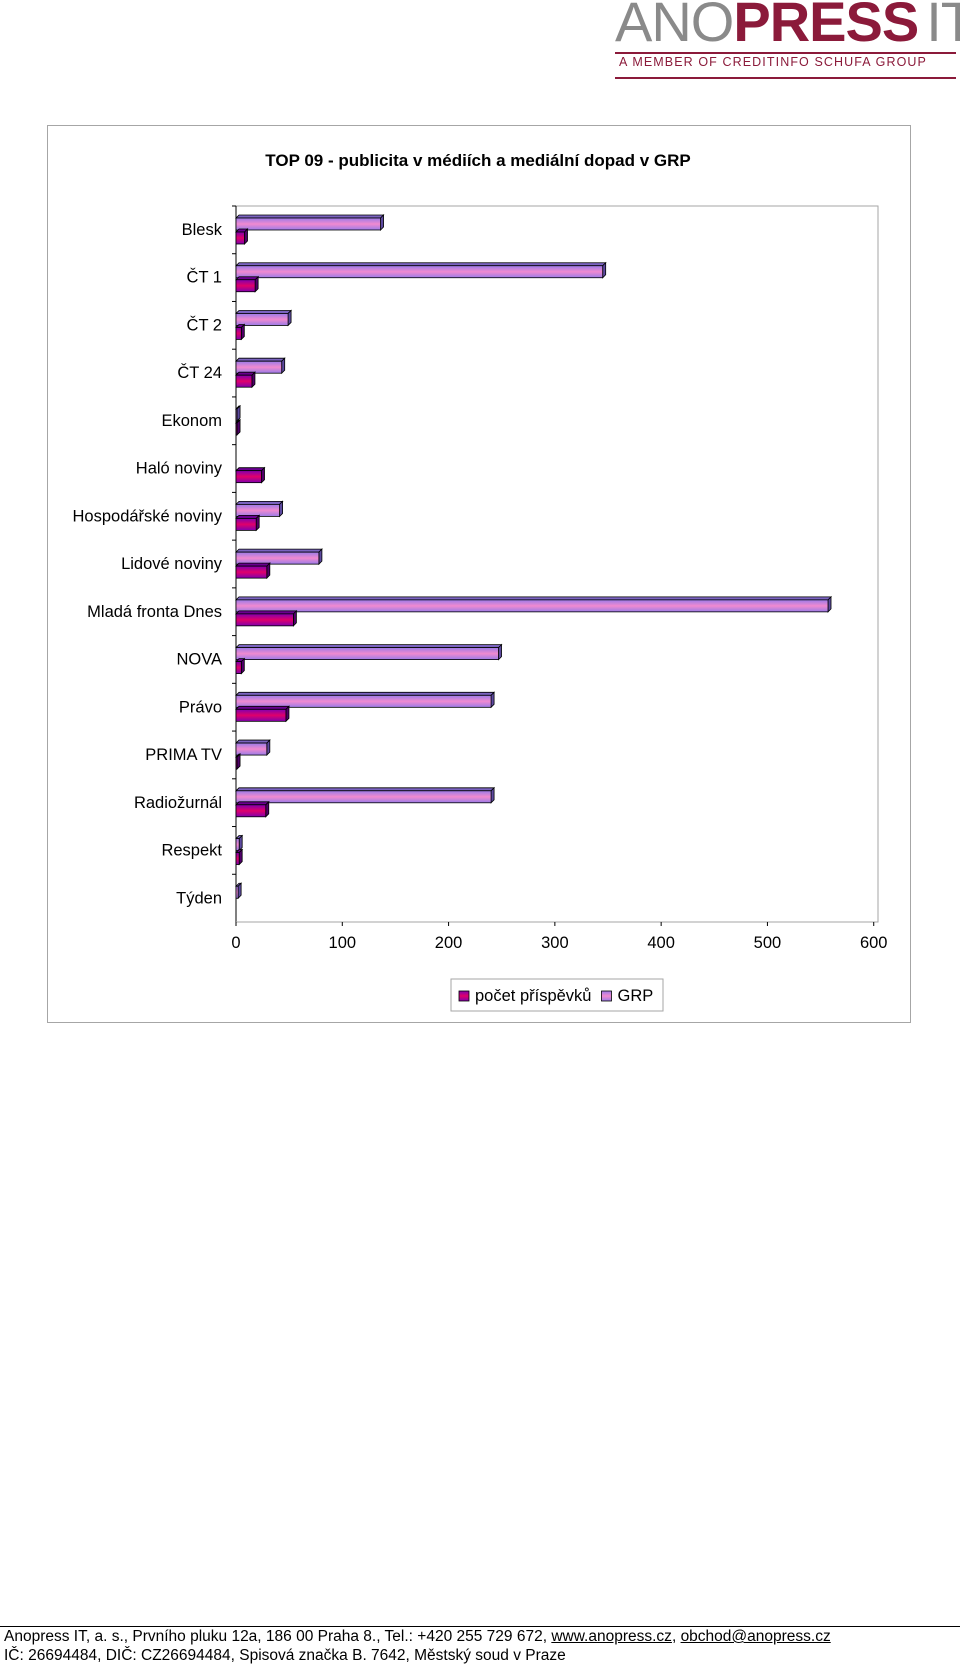 Image resolution: width=960 pixels, height=1665 pixels. What do you see at coordinates (204, 324) in the screenshot?
I see `category-label: ČT 2` at bounding box center [204, 324].